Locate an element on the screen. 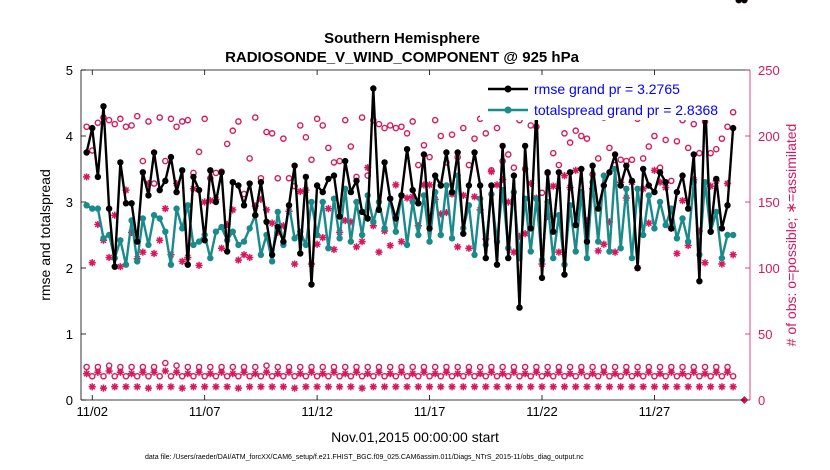 The width and height of the screenshot is (830, 470). y-axis-label-left: rmse and totalspread is located at coordinates (45, 235).